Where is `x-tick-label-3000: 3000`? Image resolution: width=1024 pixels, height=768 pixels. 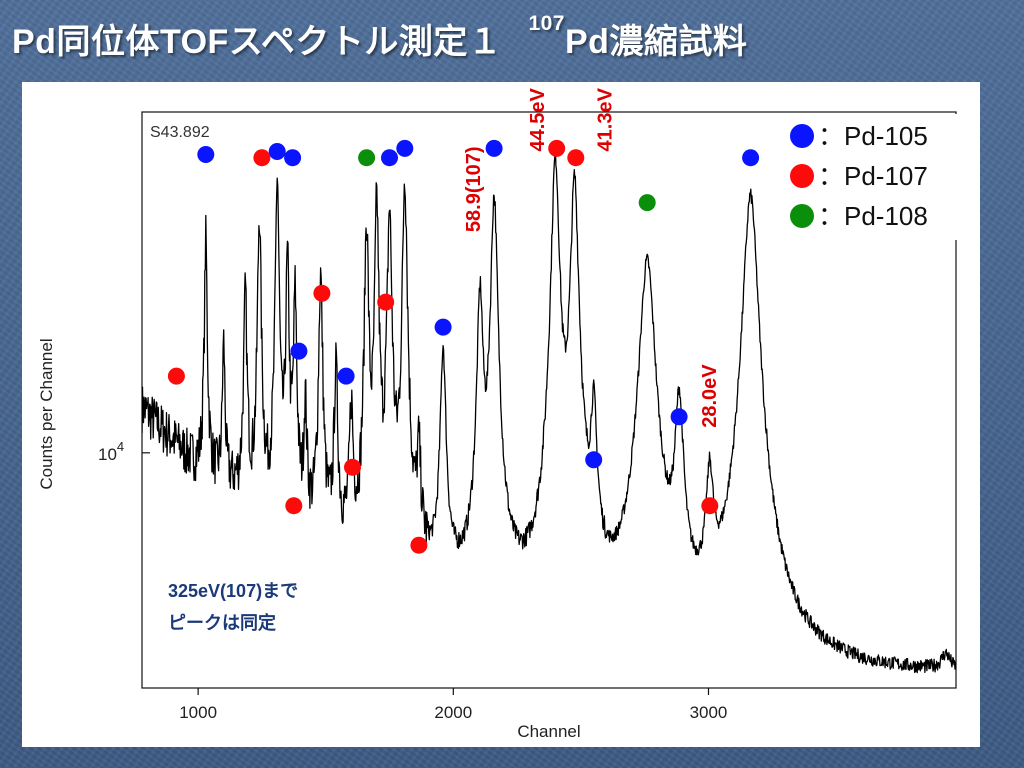
x-tick-label-3000: 3000 is located at coordinates (709, 712).